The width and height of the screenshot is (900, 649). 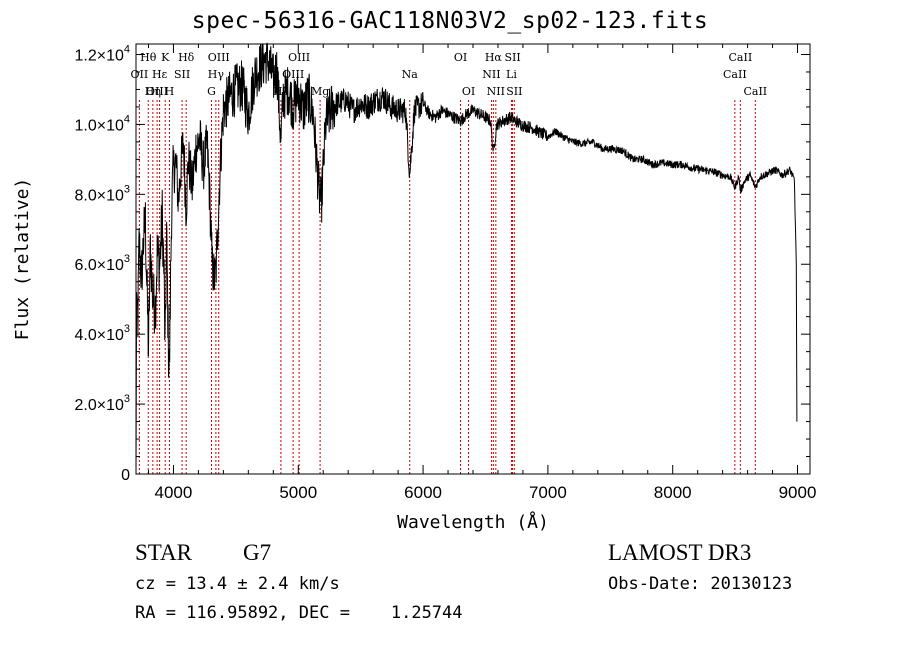 What do you see at coordinates (125, 475) in the screenshot?
I see `y-tick-label: 0` at bounding box center [125, 475].